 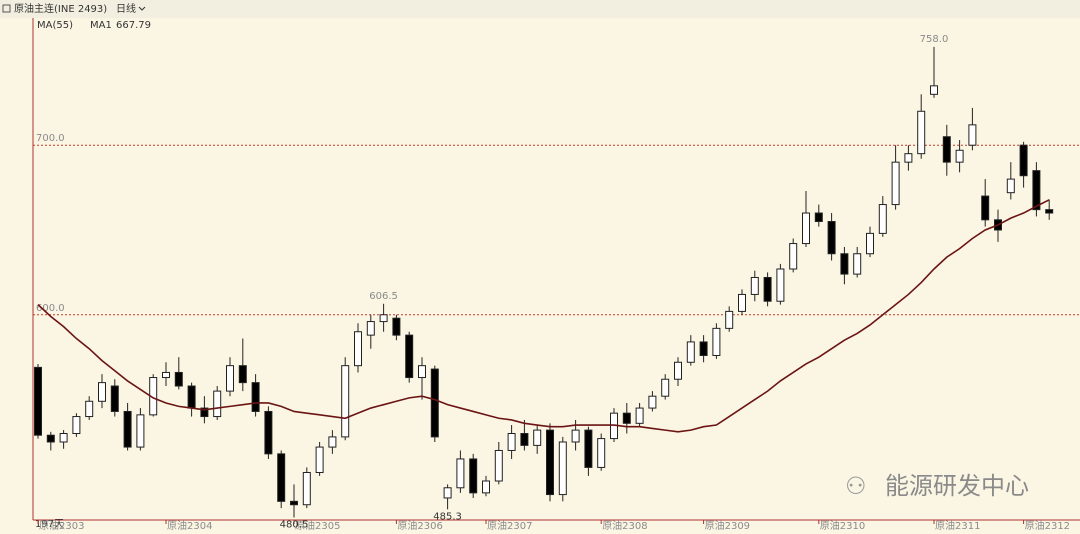 What do you see at coordinates (133, 25) in the screenshot?
I see `legend-value: 667.79` at bounding box center [133, 25].